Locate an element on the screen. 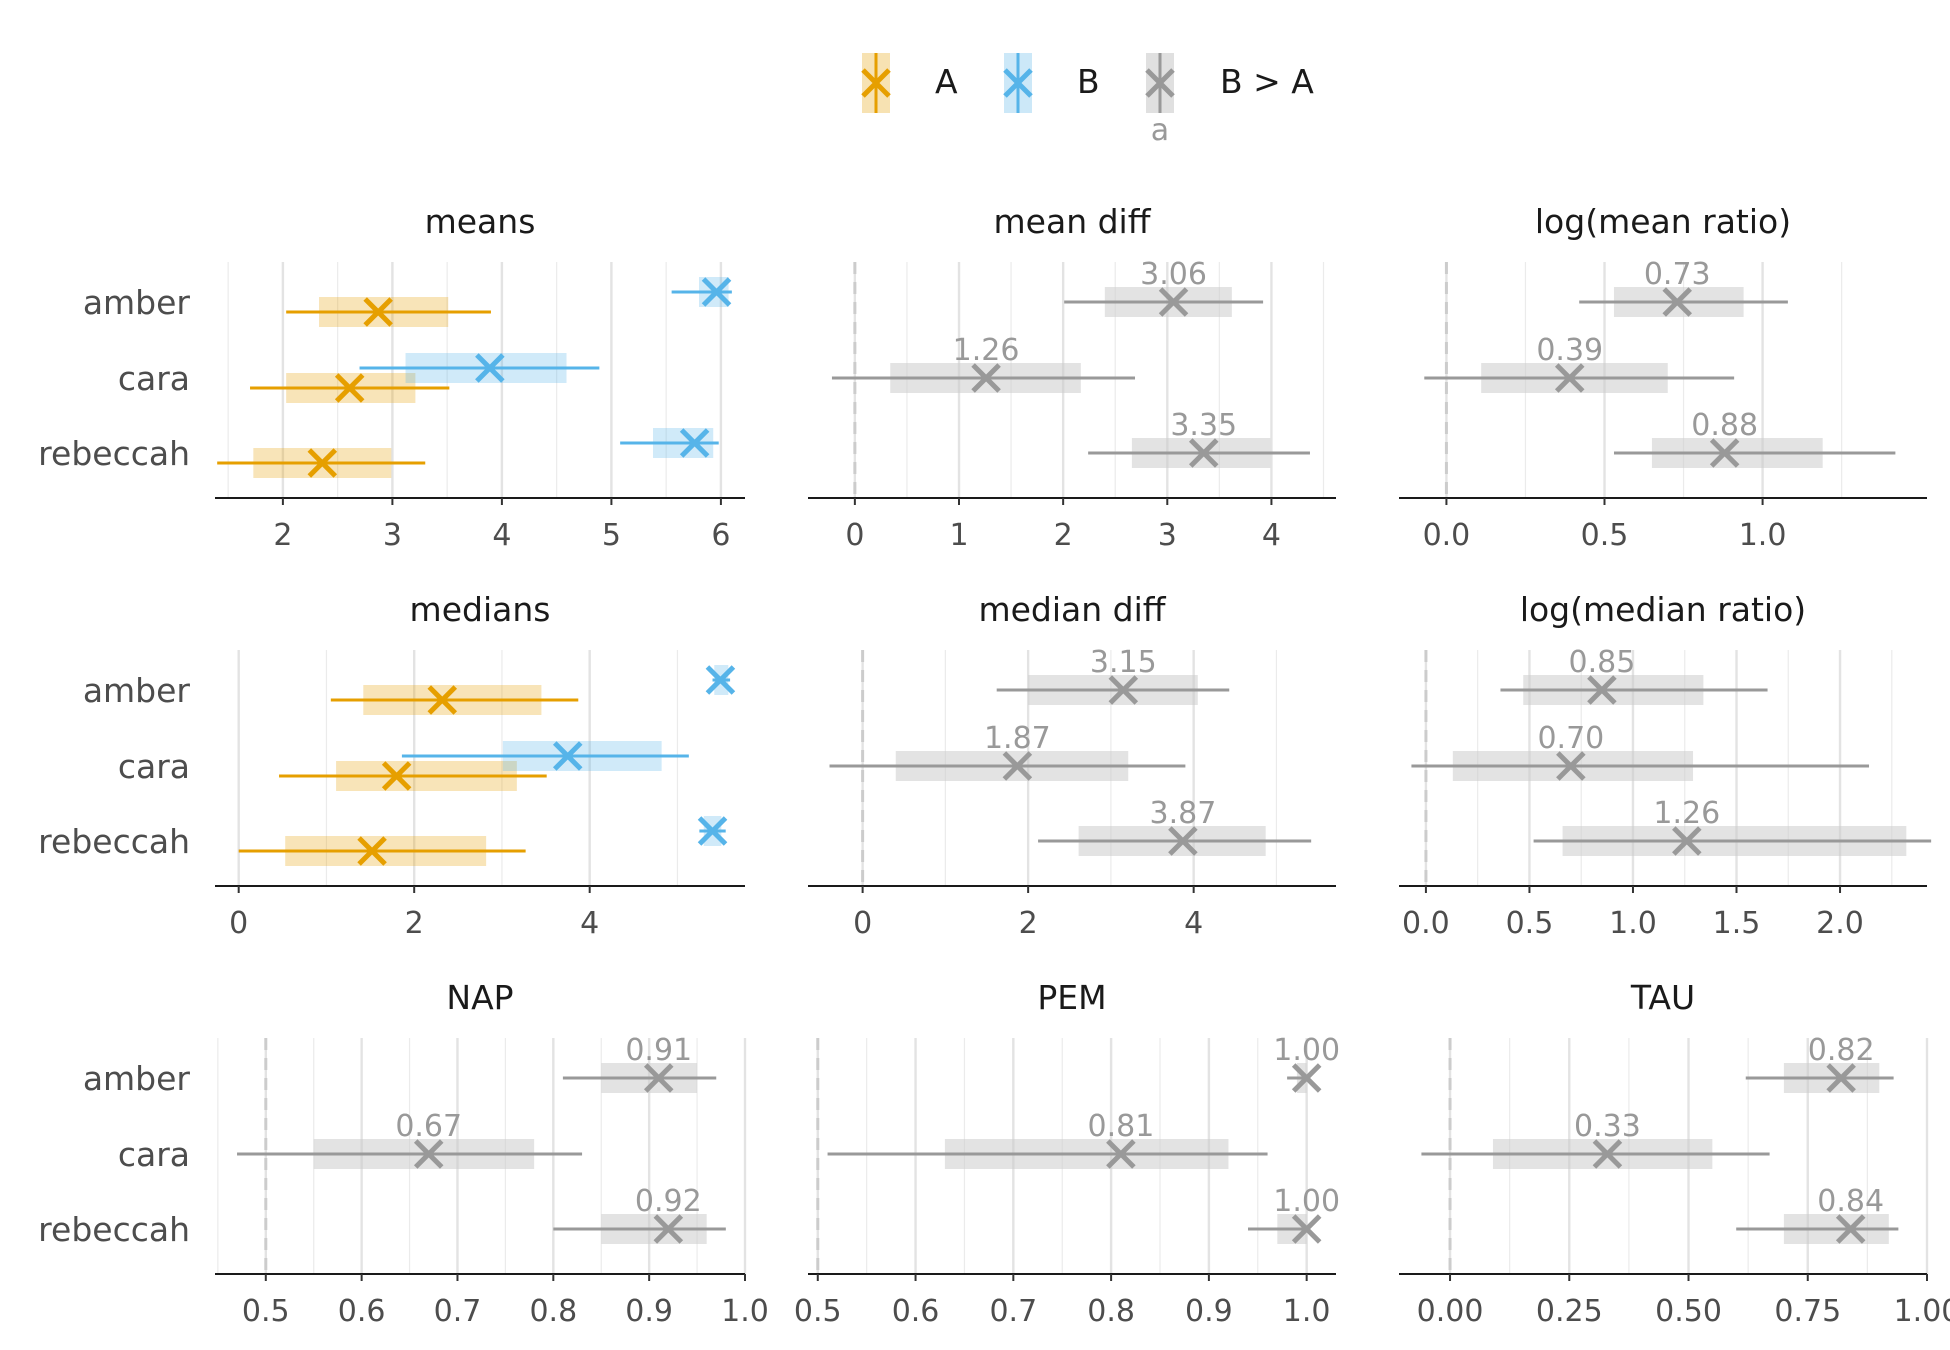  estimate-data-label: 3.87 is located at coordinates (1182, 813).